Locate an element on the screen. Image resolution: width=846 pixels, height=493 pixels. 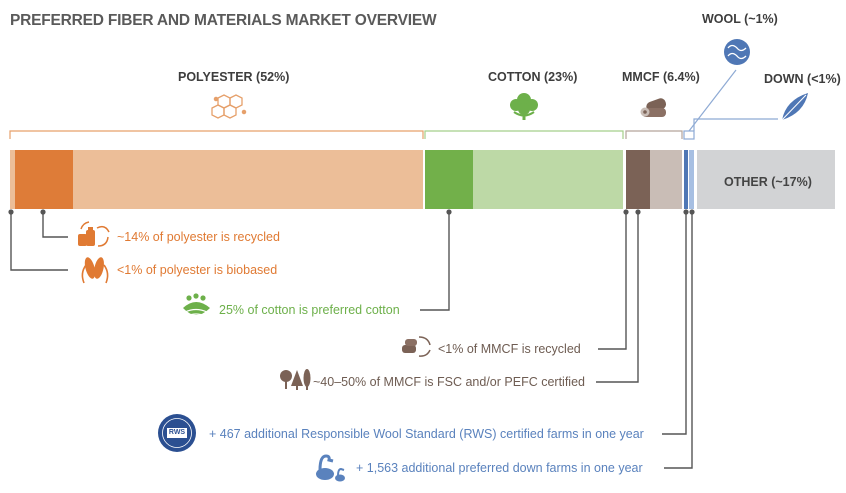
label-cotton: COTTON (23%) is located at coordinates (533, 77).